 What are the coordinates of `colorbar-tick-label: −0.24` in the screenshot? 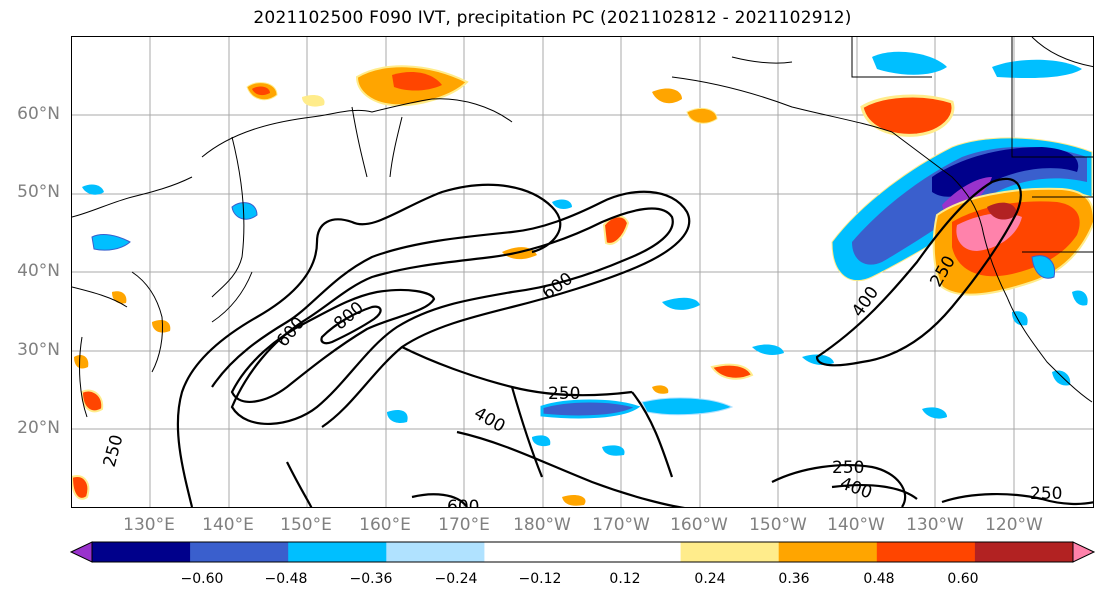 It's located at (456, 579).